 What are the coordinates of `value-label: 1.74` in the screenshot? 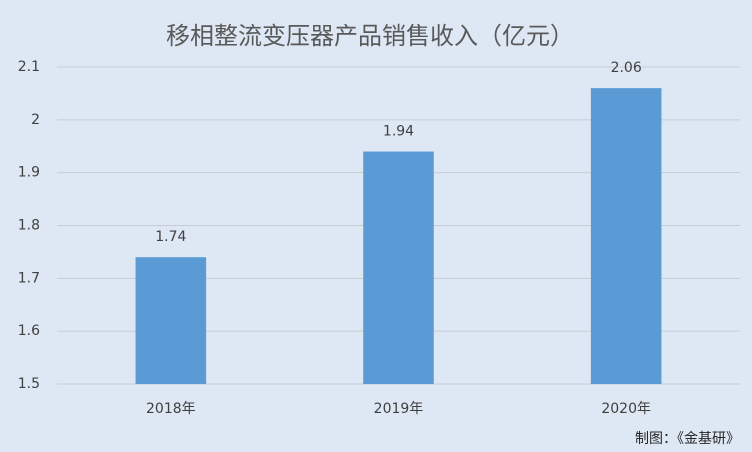 It's located at (170, 237).